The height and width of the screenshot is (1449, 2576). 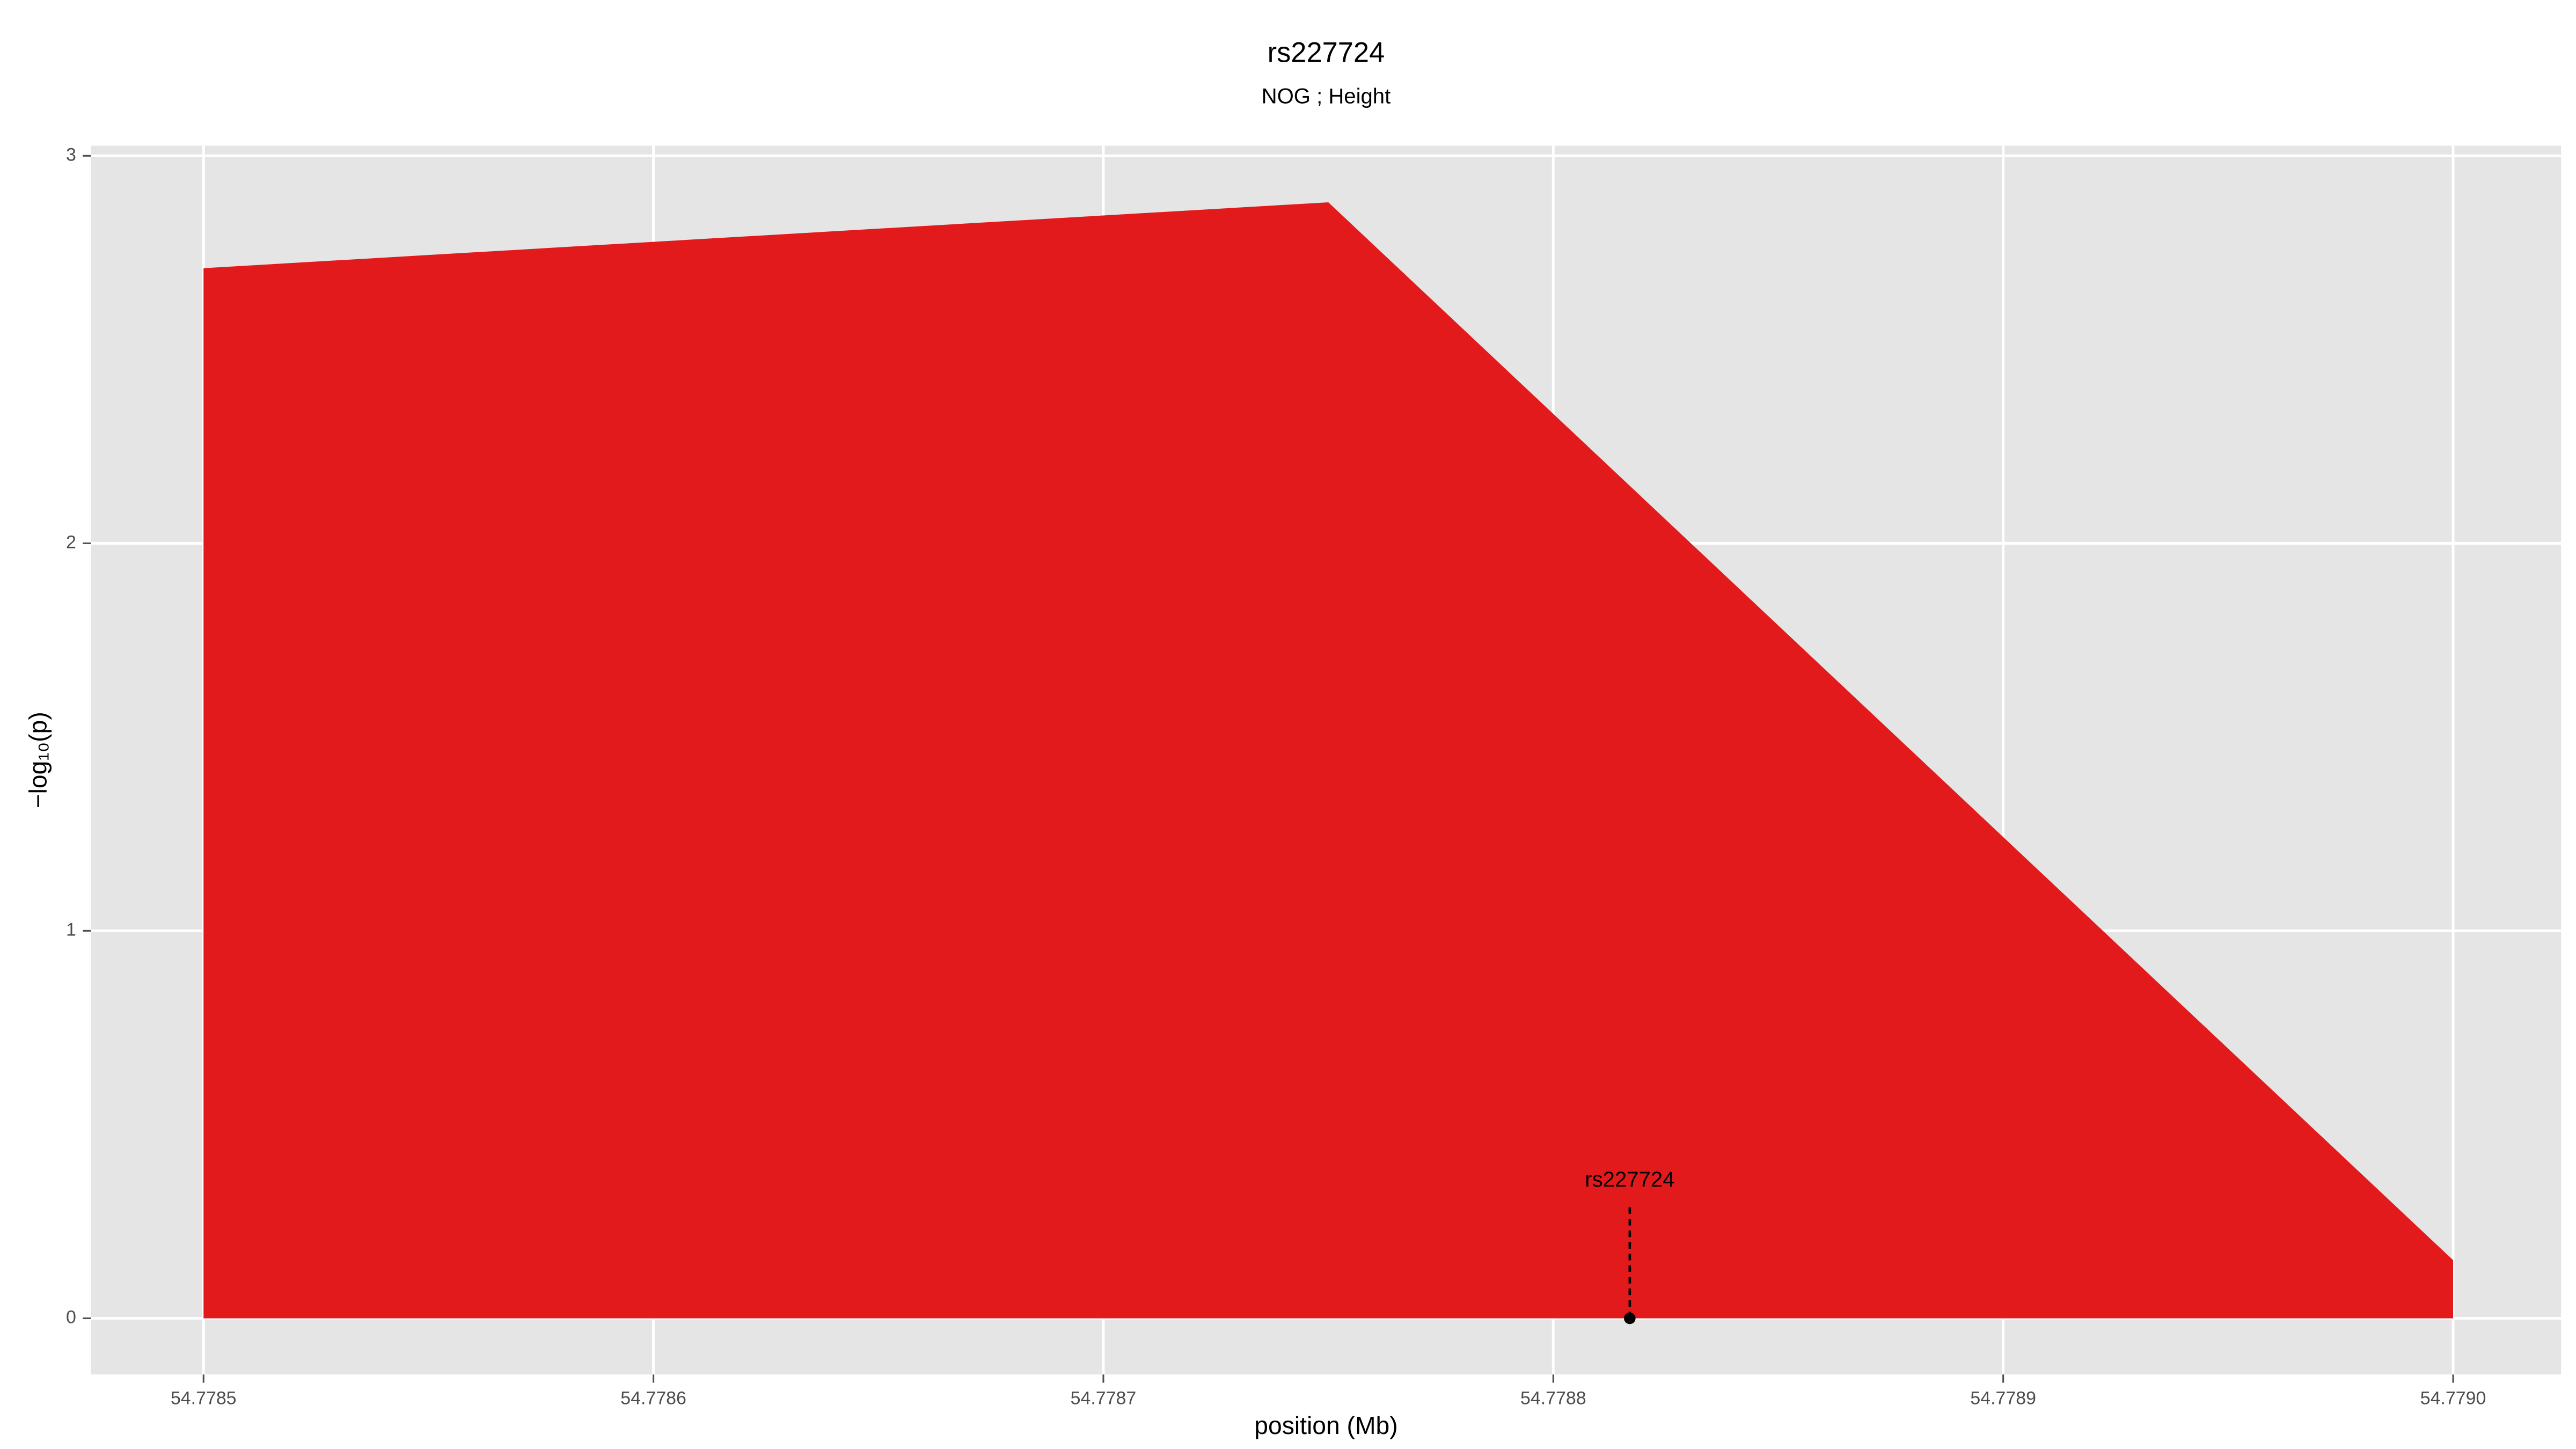 What do you see at coordinates (1325, 1425) in the screenshot?
I see `x-axis-label: position (Mb)` at bounding box center [1325, 1425].